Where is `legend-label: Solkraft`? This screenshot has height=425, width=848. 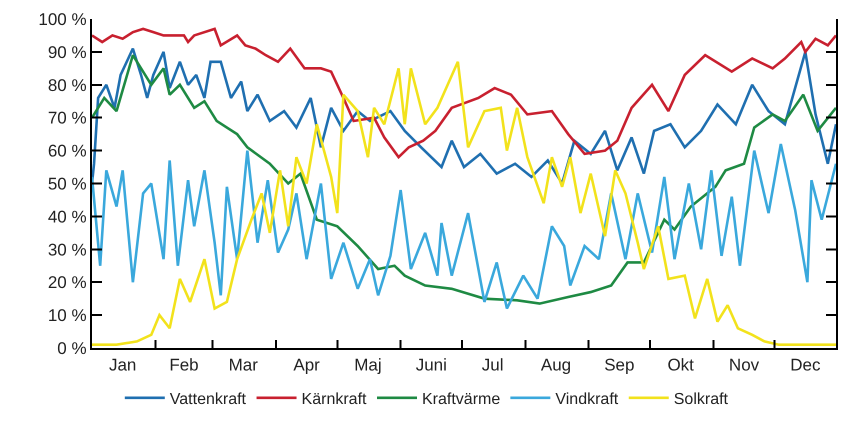
legend-label: Solkraft is located at coordinates (701, 399).